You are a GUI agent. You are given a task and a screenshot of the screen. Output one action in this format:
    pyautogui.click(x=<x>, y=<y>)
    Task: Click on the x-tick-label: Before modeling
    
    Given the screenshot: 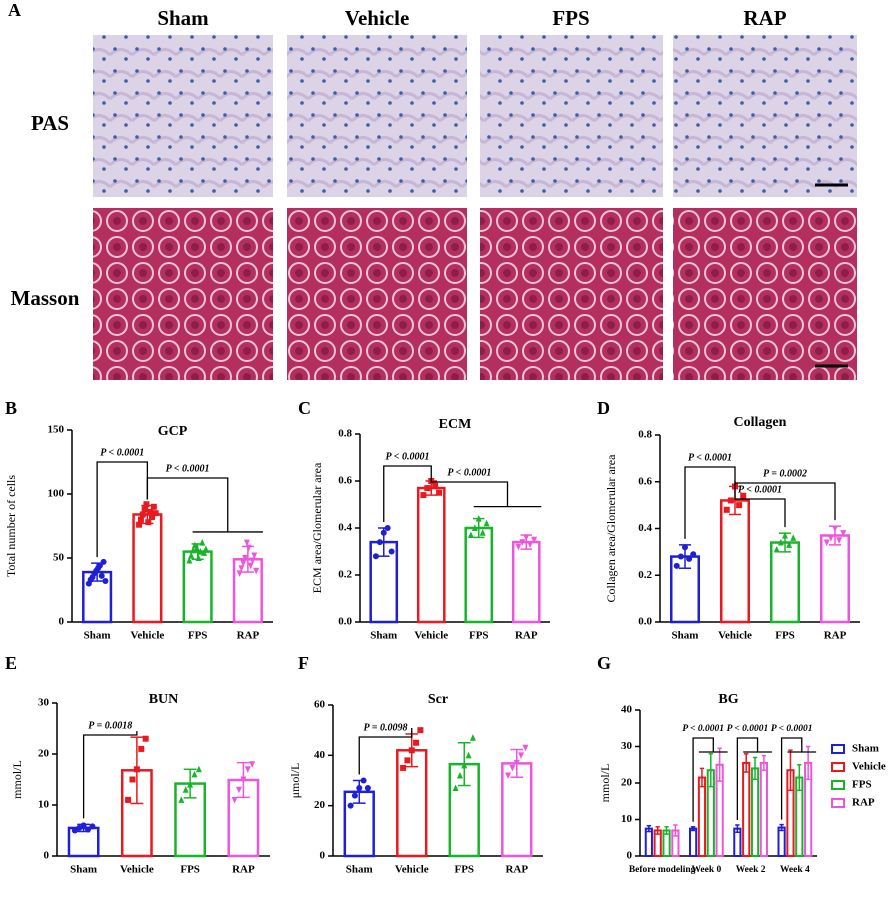 What is the action you would take?
    pyautogui.click(x=662, y=870)
    